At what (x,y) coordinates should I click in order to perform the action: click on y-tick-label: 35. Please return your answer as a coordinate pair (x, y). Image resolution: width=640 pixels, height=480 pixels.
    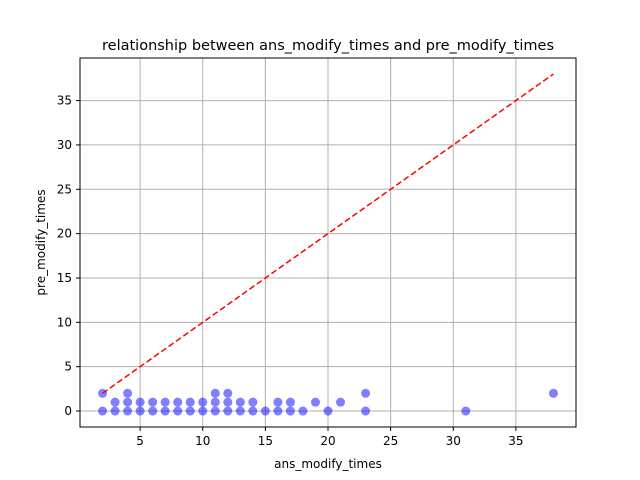
    Looking at the image, I should click on (64, 101).